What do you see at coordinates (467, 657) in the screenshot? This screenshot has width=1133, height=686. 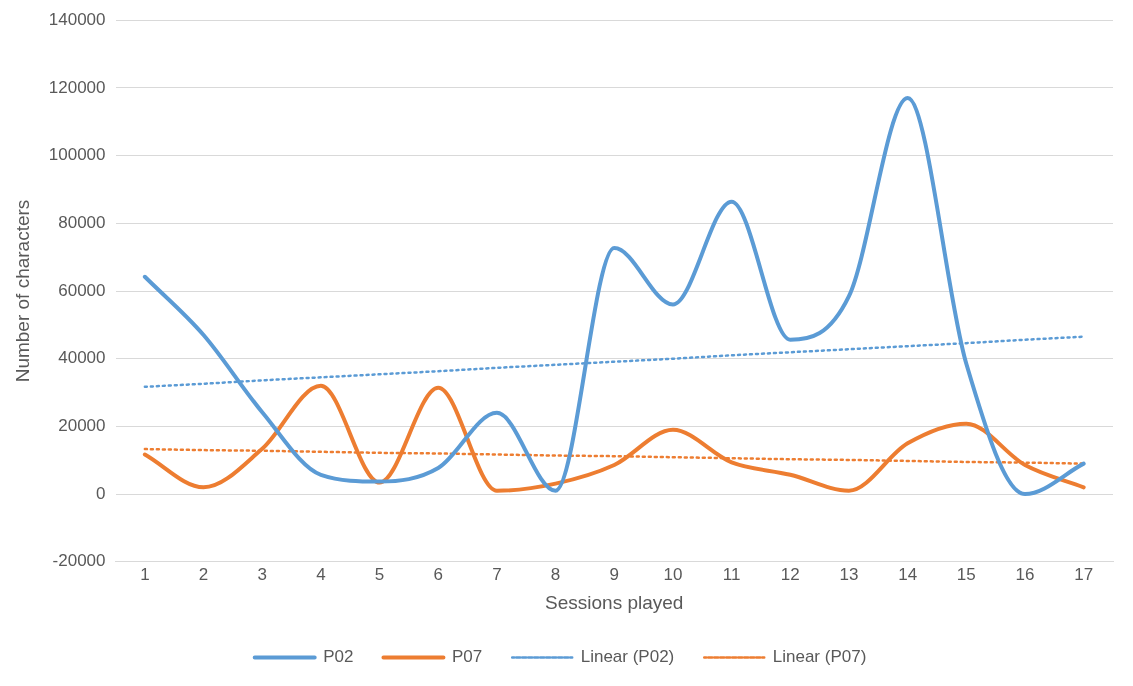 I see `legend-label: P07` at bounding box center [467, 657].